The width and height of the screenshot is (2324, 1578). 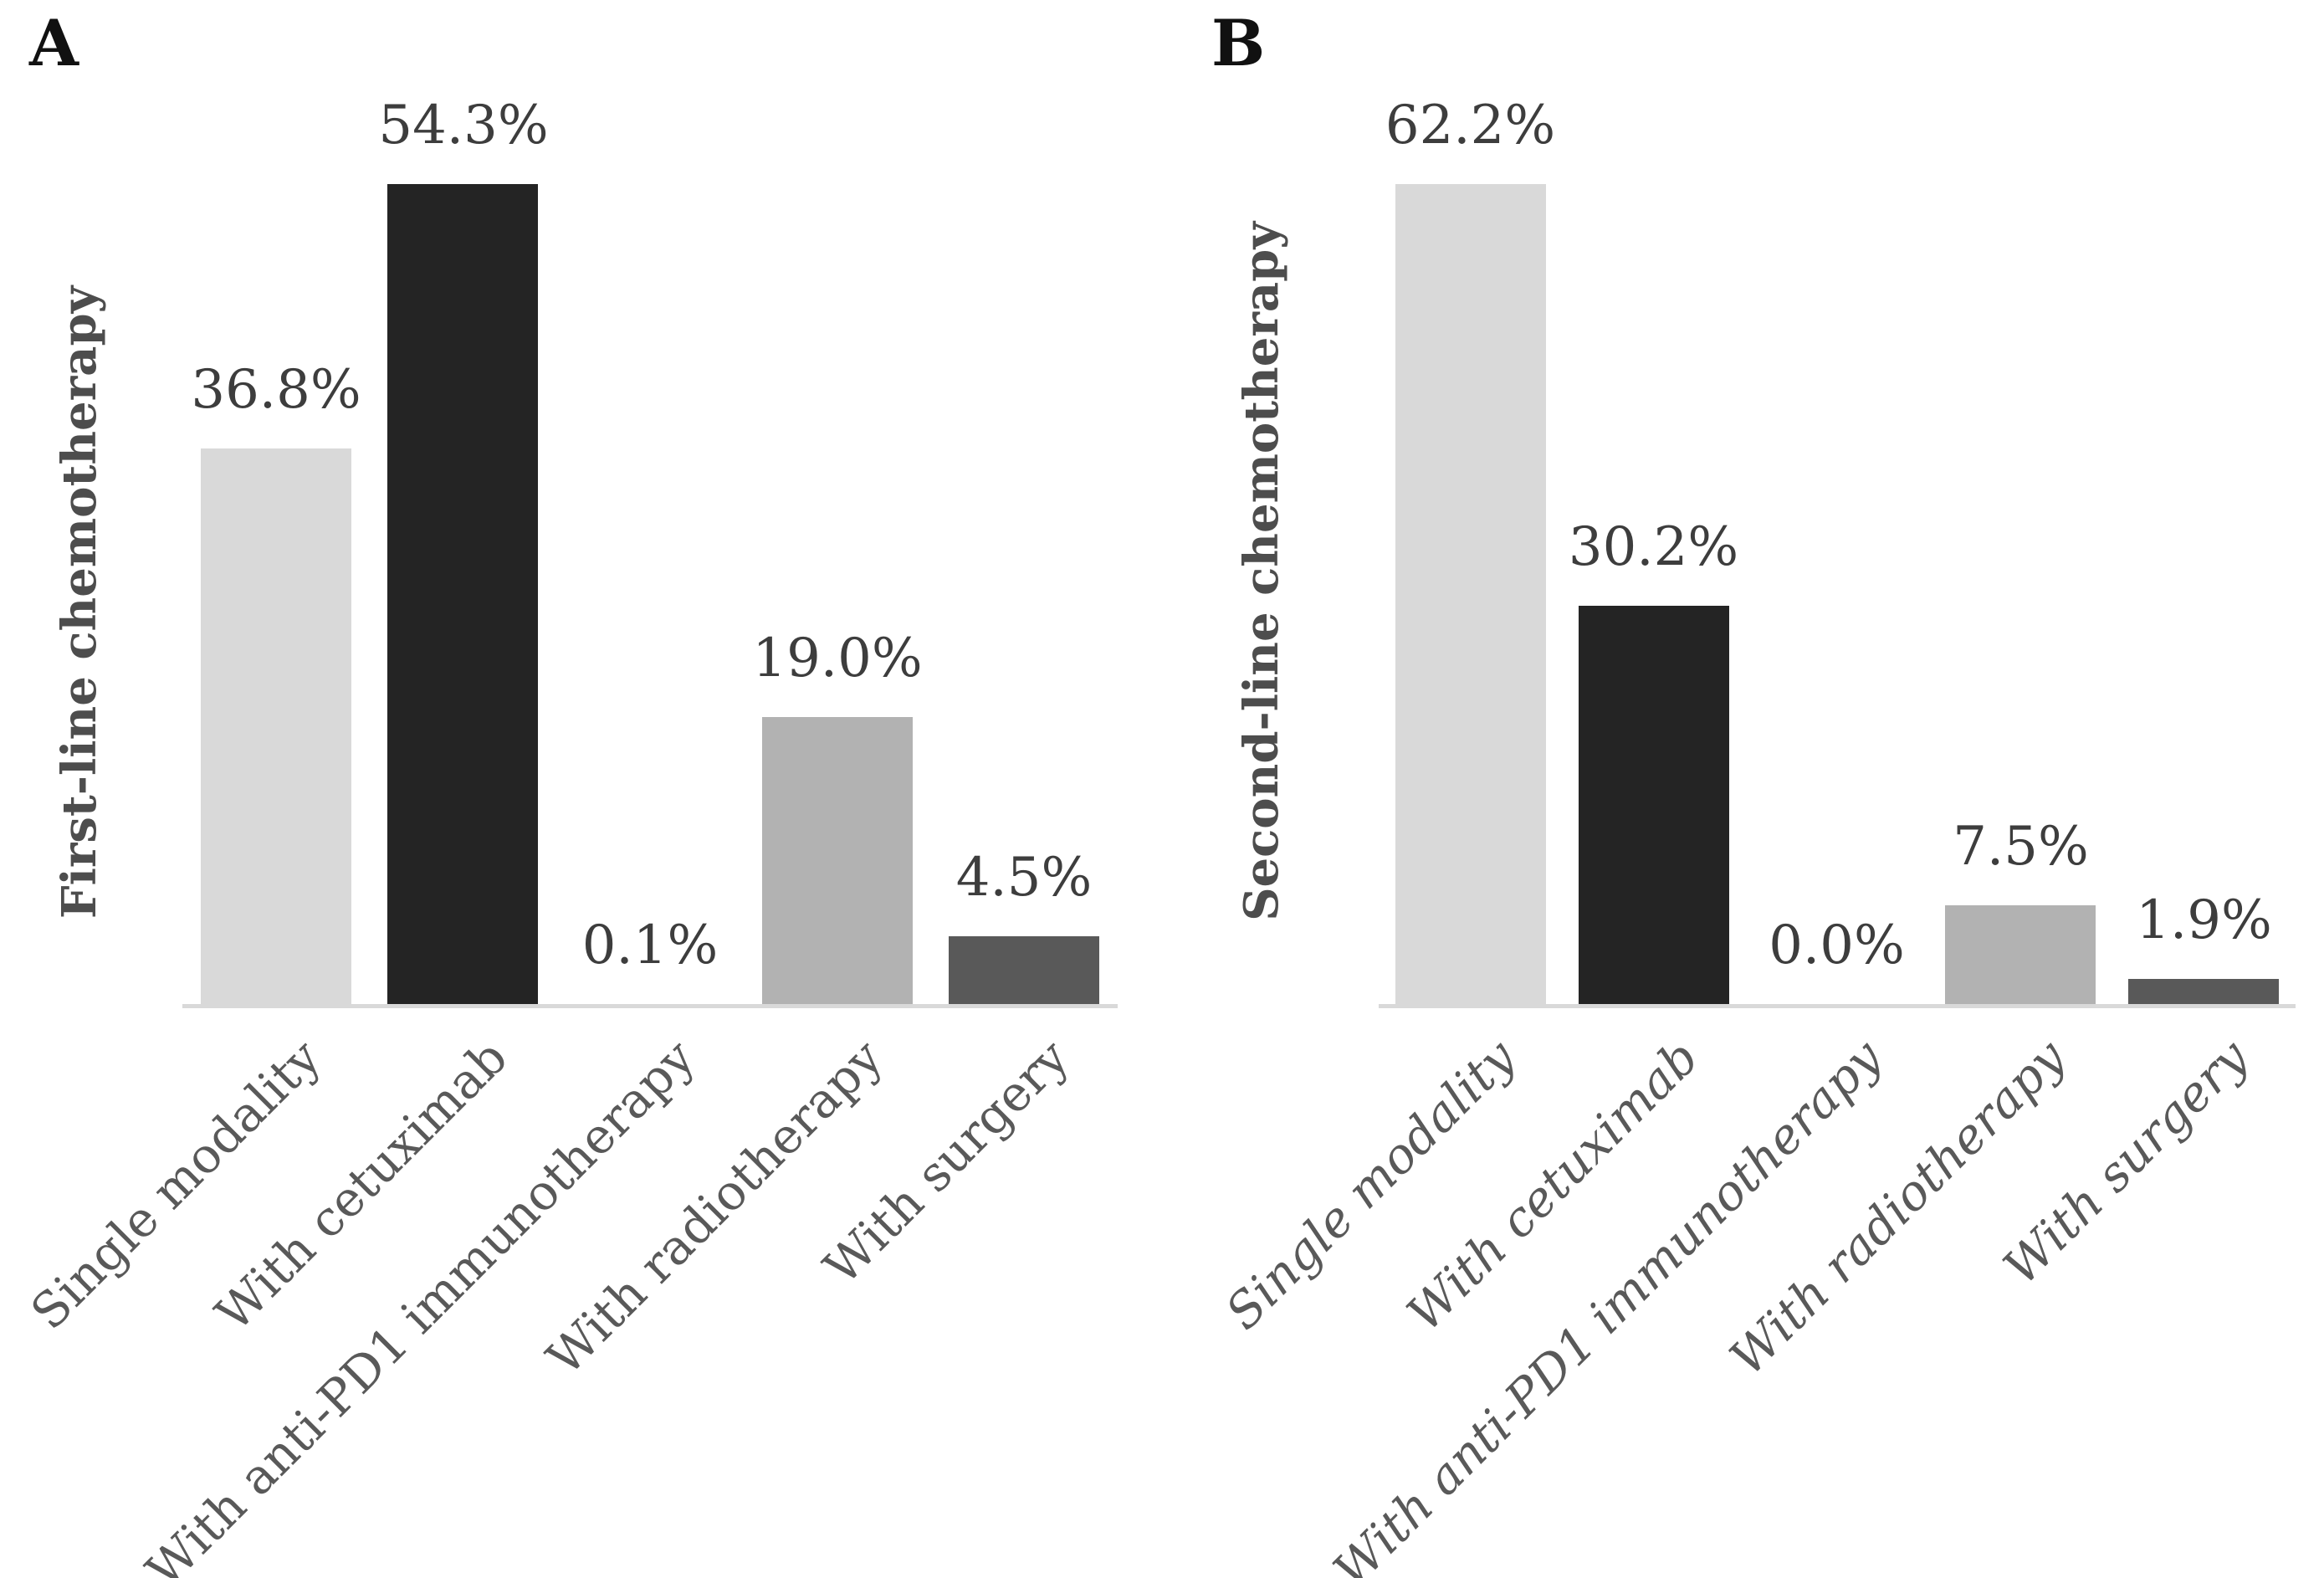 What do you see at coordinates (80, 603) in the screenshot?
I see `panel-a-y-axis-label: First-line chemotherapy` at bounding box center [80, 603].